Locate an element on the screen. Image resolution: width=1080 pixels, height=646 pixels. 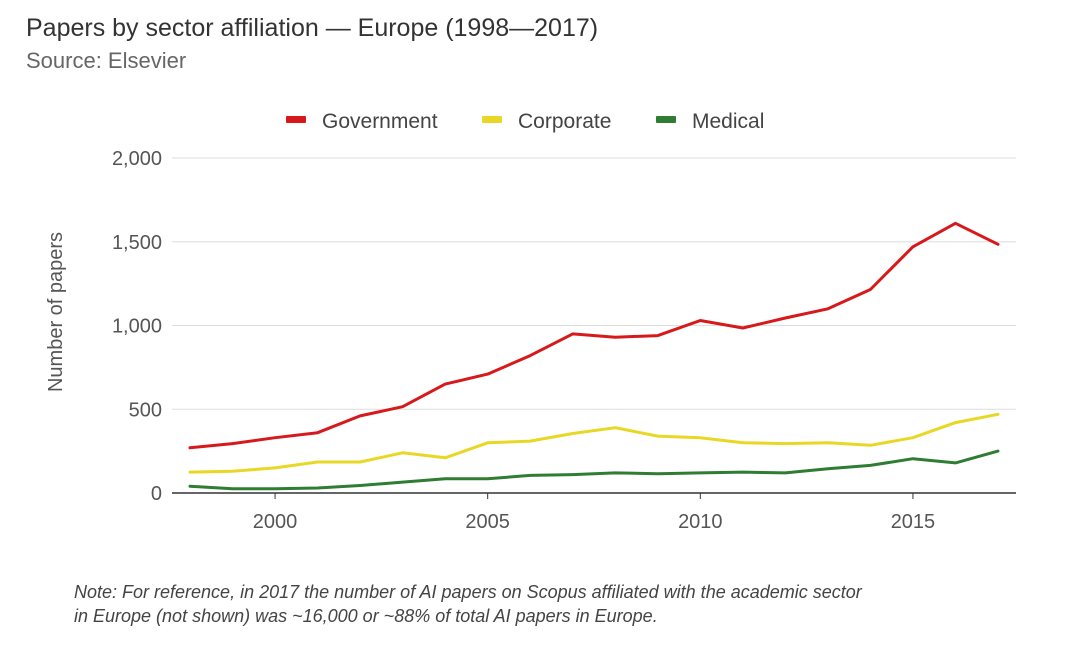
y-tick-label: 1,000 is located at coordinates (137, 327).